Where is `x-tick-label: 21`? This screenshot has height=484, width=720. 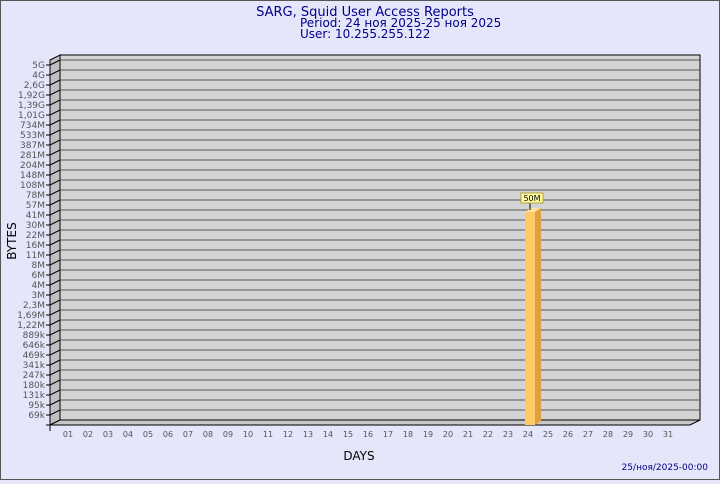 x-tick-label: 21 is located at coordinates (468, 434).